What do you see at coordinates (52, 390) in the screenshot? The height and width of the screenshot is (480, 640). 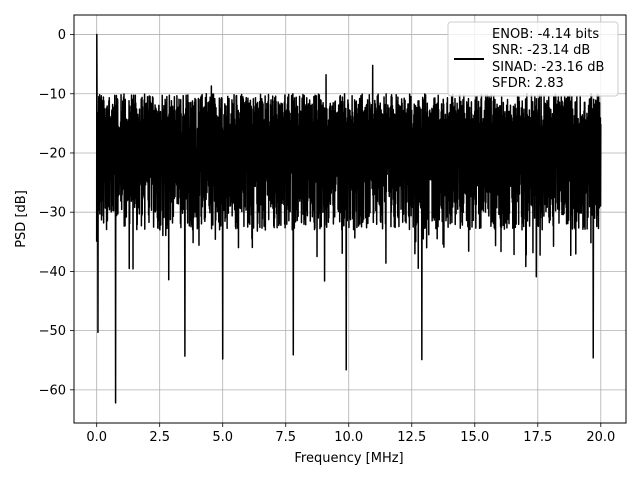 I see `y-tick-label: −60` at bounding box center [52, 390].